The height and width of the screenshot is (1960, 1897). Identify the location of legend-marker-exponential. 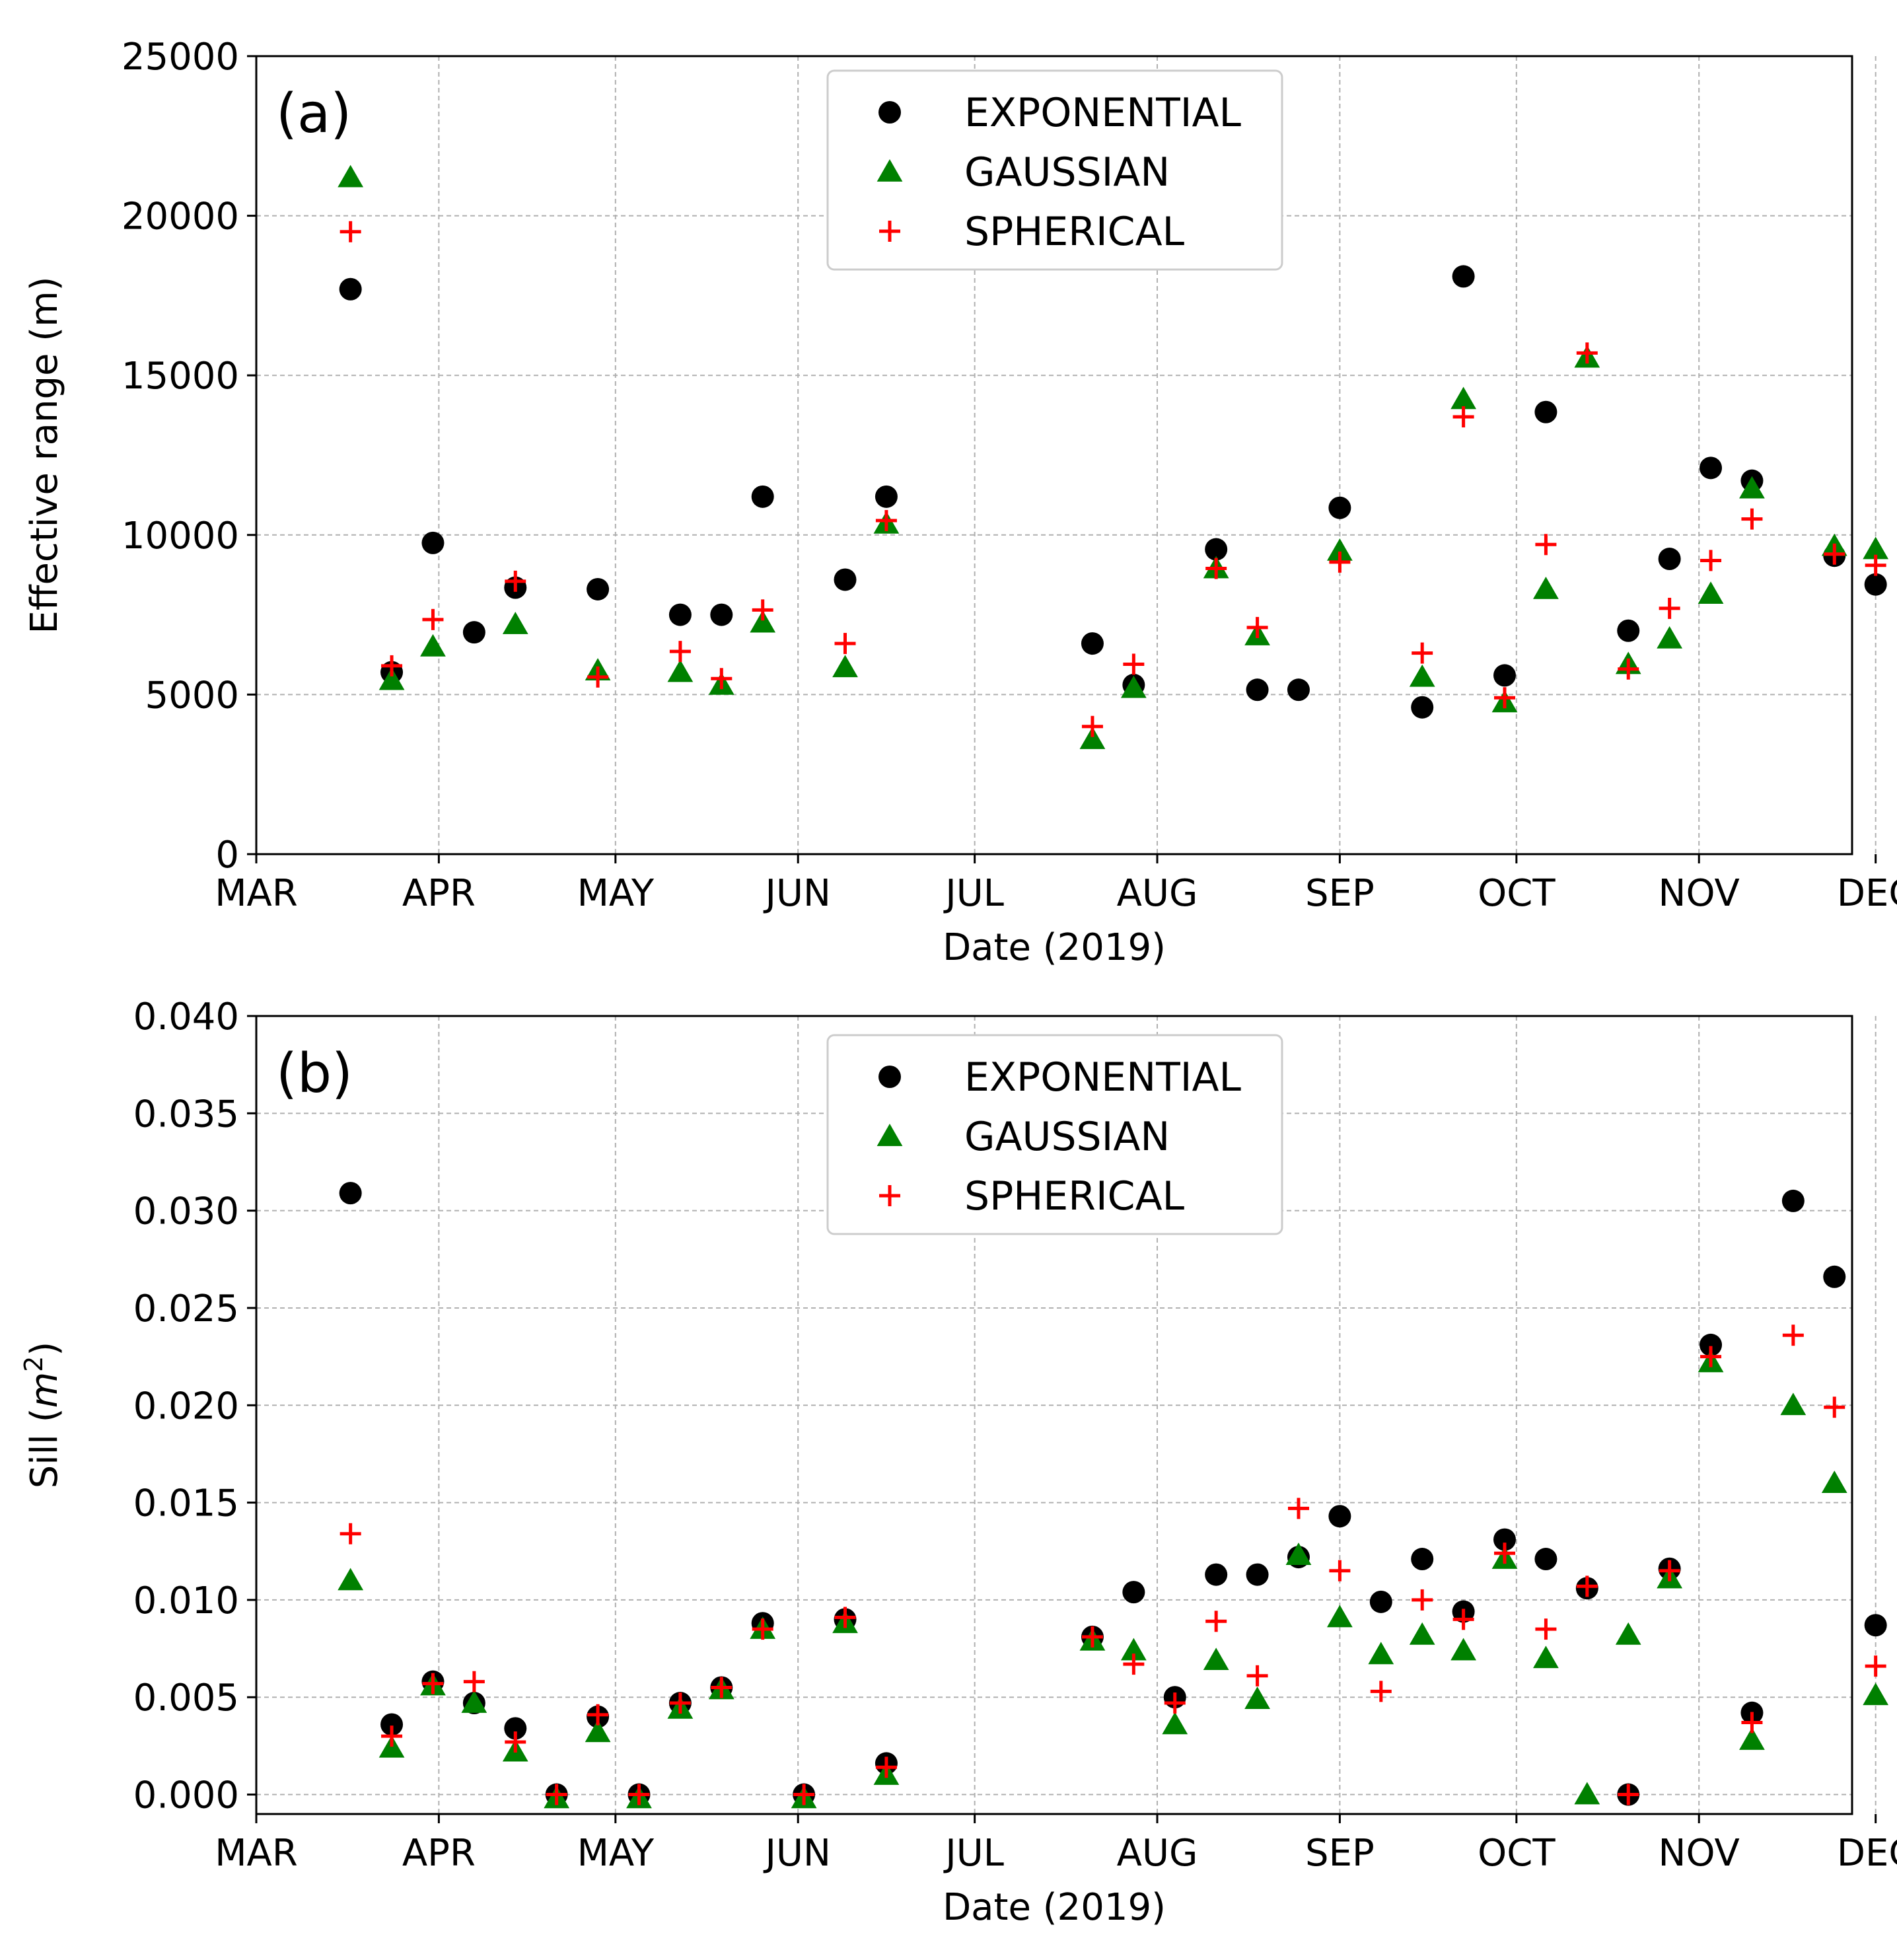
(889, 1077).